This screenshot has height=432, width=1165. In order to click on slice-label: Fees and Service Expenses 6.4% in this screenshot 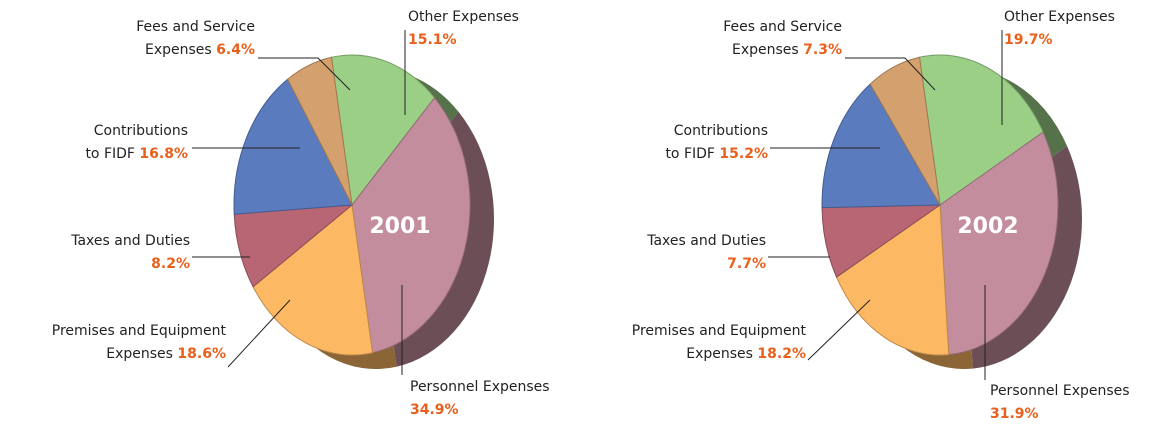, I will do `click(180, 39)`.